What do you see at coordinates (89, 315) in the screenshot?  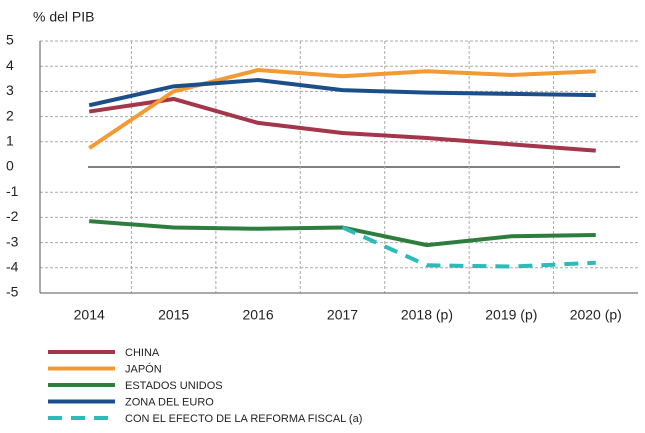 I see `x-tick-label: 2014` at bounding box center [89, 315].